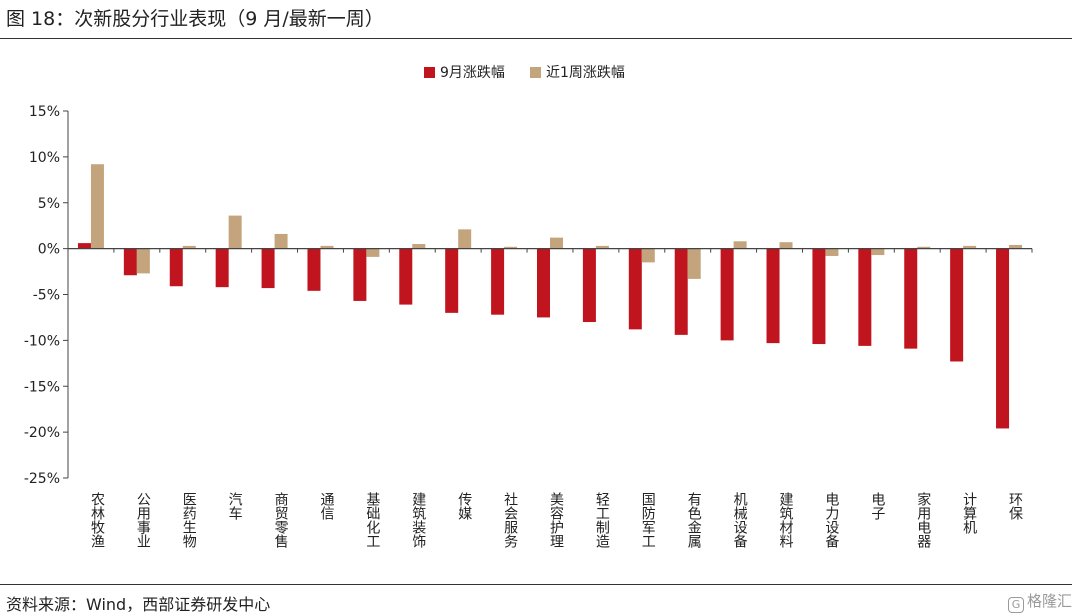 The width and height of the screenshot is (1080, 616). What do you see at coordinates (42, 433) in the screenshot?
I see `y-tick-label: -20%` at bounding box center [42, 433].